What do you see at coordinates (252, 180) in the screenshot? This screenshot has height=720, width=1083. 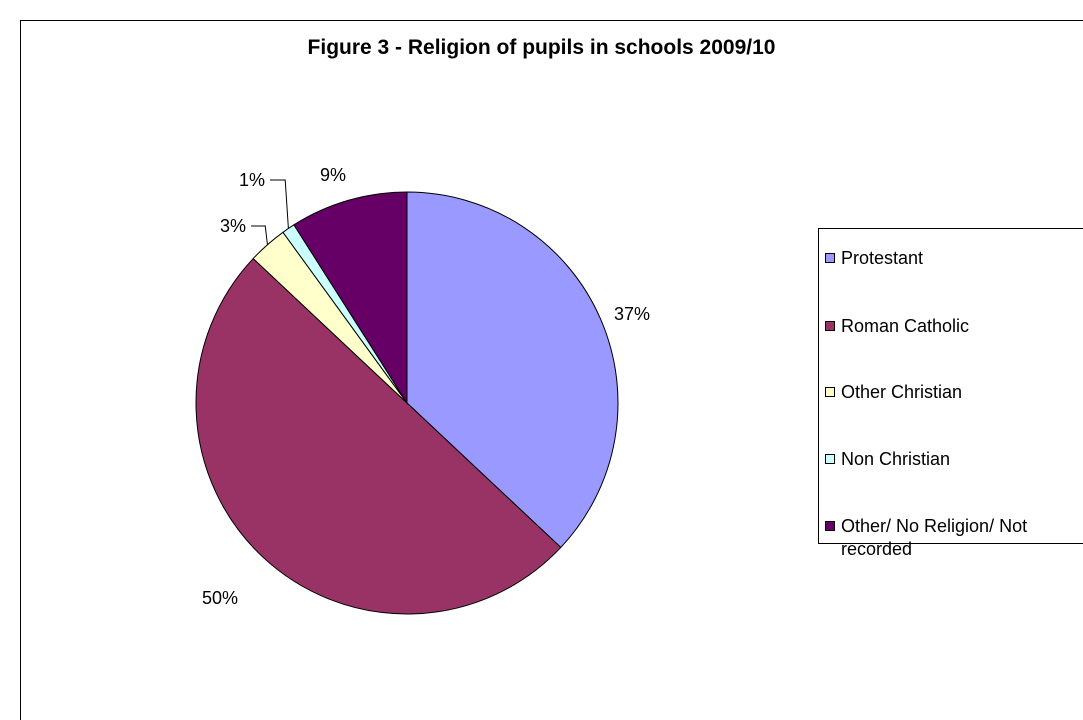 I see `data-label-non-christian: 1%` at bounding box center [252, 180].